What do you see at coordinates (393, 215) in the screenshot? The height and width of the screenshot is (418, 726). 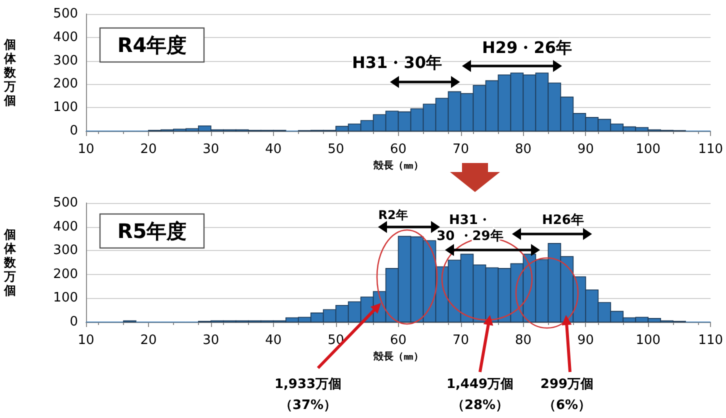 I see `annotation: R2年` at bounding box center [393, 215].